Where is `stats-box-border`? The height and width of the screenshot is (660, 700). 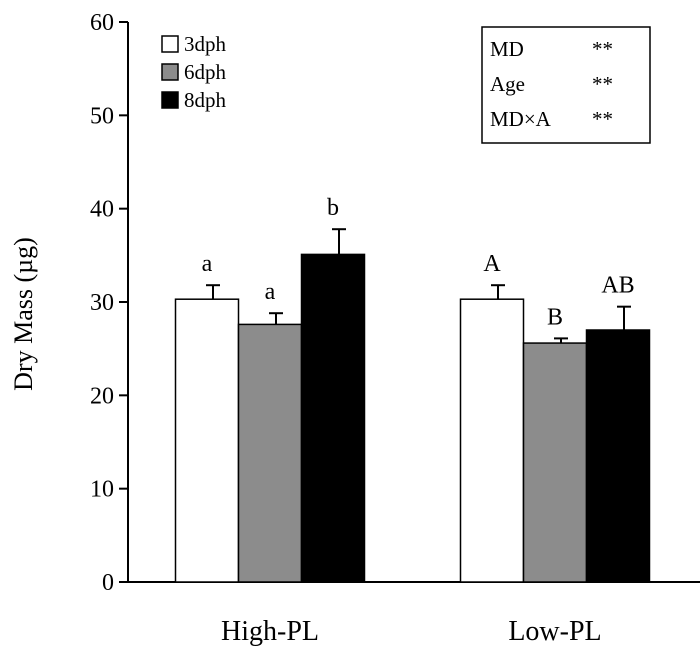
stats-box-border is located at coordinates (566, 85).